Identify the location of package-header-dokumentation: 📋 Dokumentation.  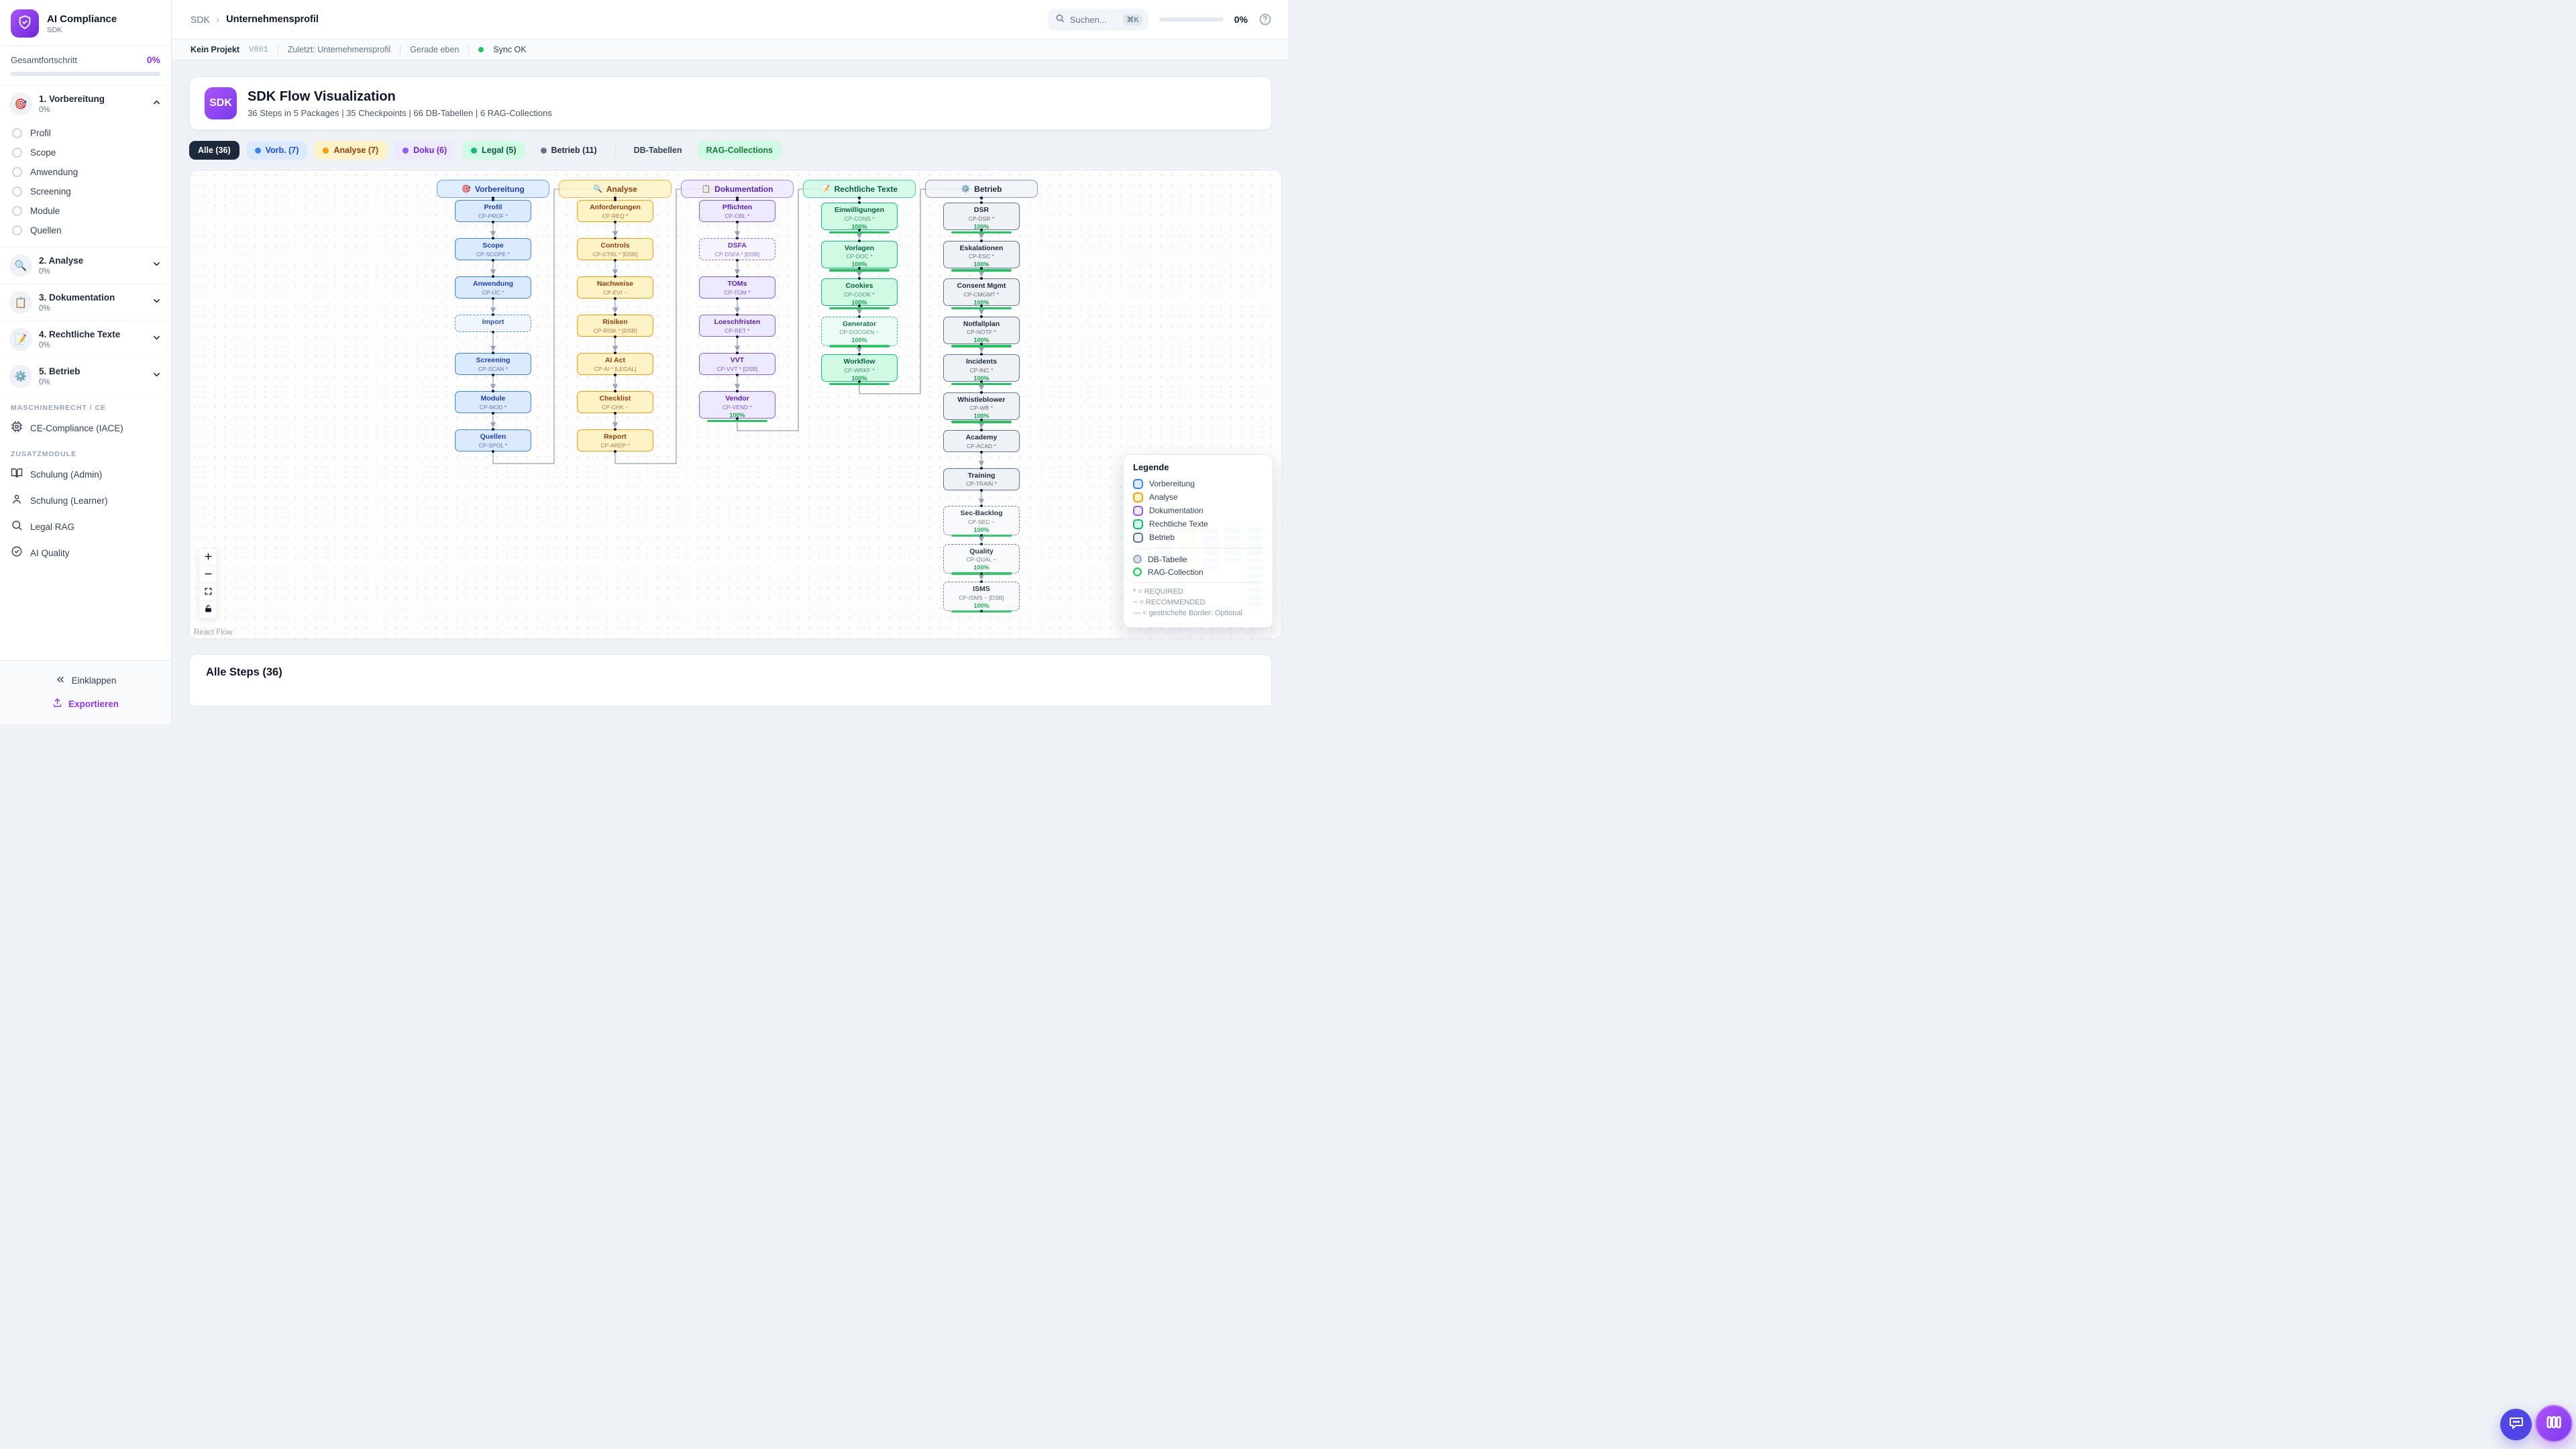
(737, 189).